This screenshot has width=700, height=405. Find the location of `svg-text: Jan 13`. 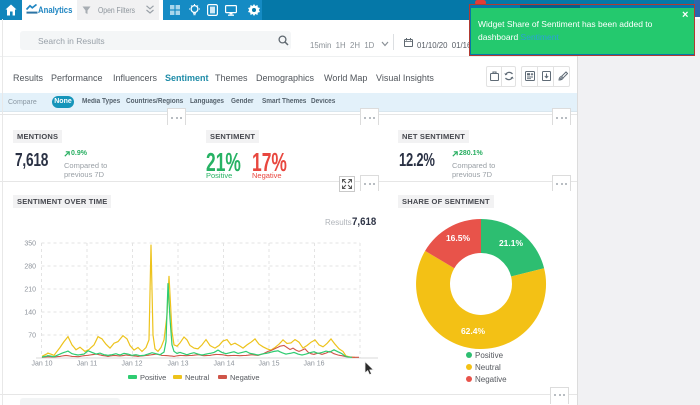

svg-text: Jan 13 is located at coordinates (177, 364).